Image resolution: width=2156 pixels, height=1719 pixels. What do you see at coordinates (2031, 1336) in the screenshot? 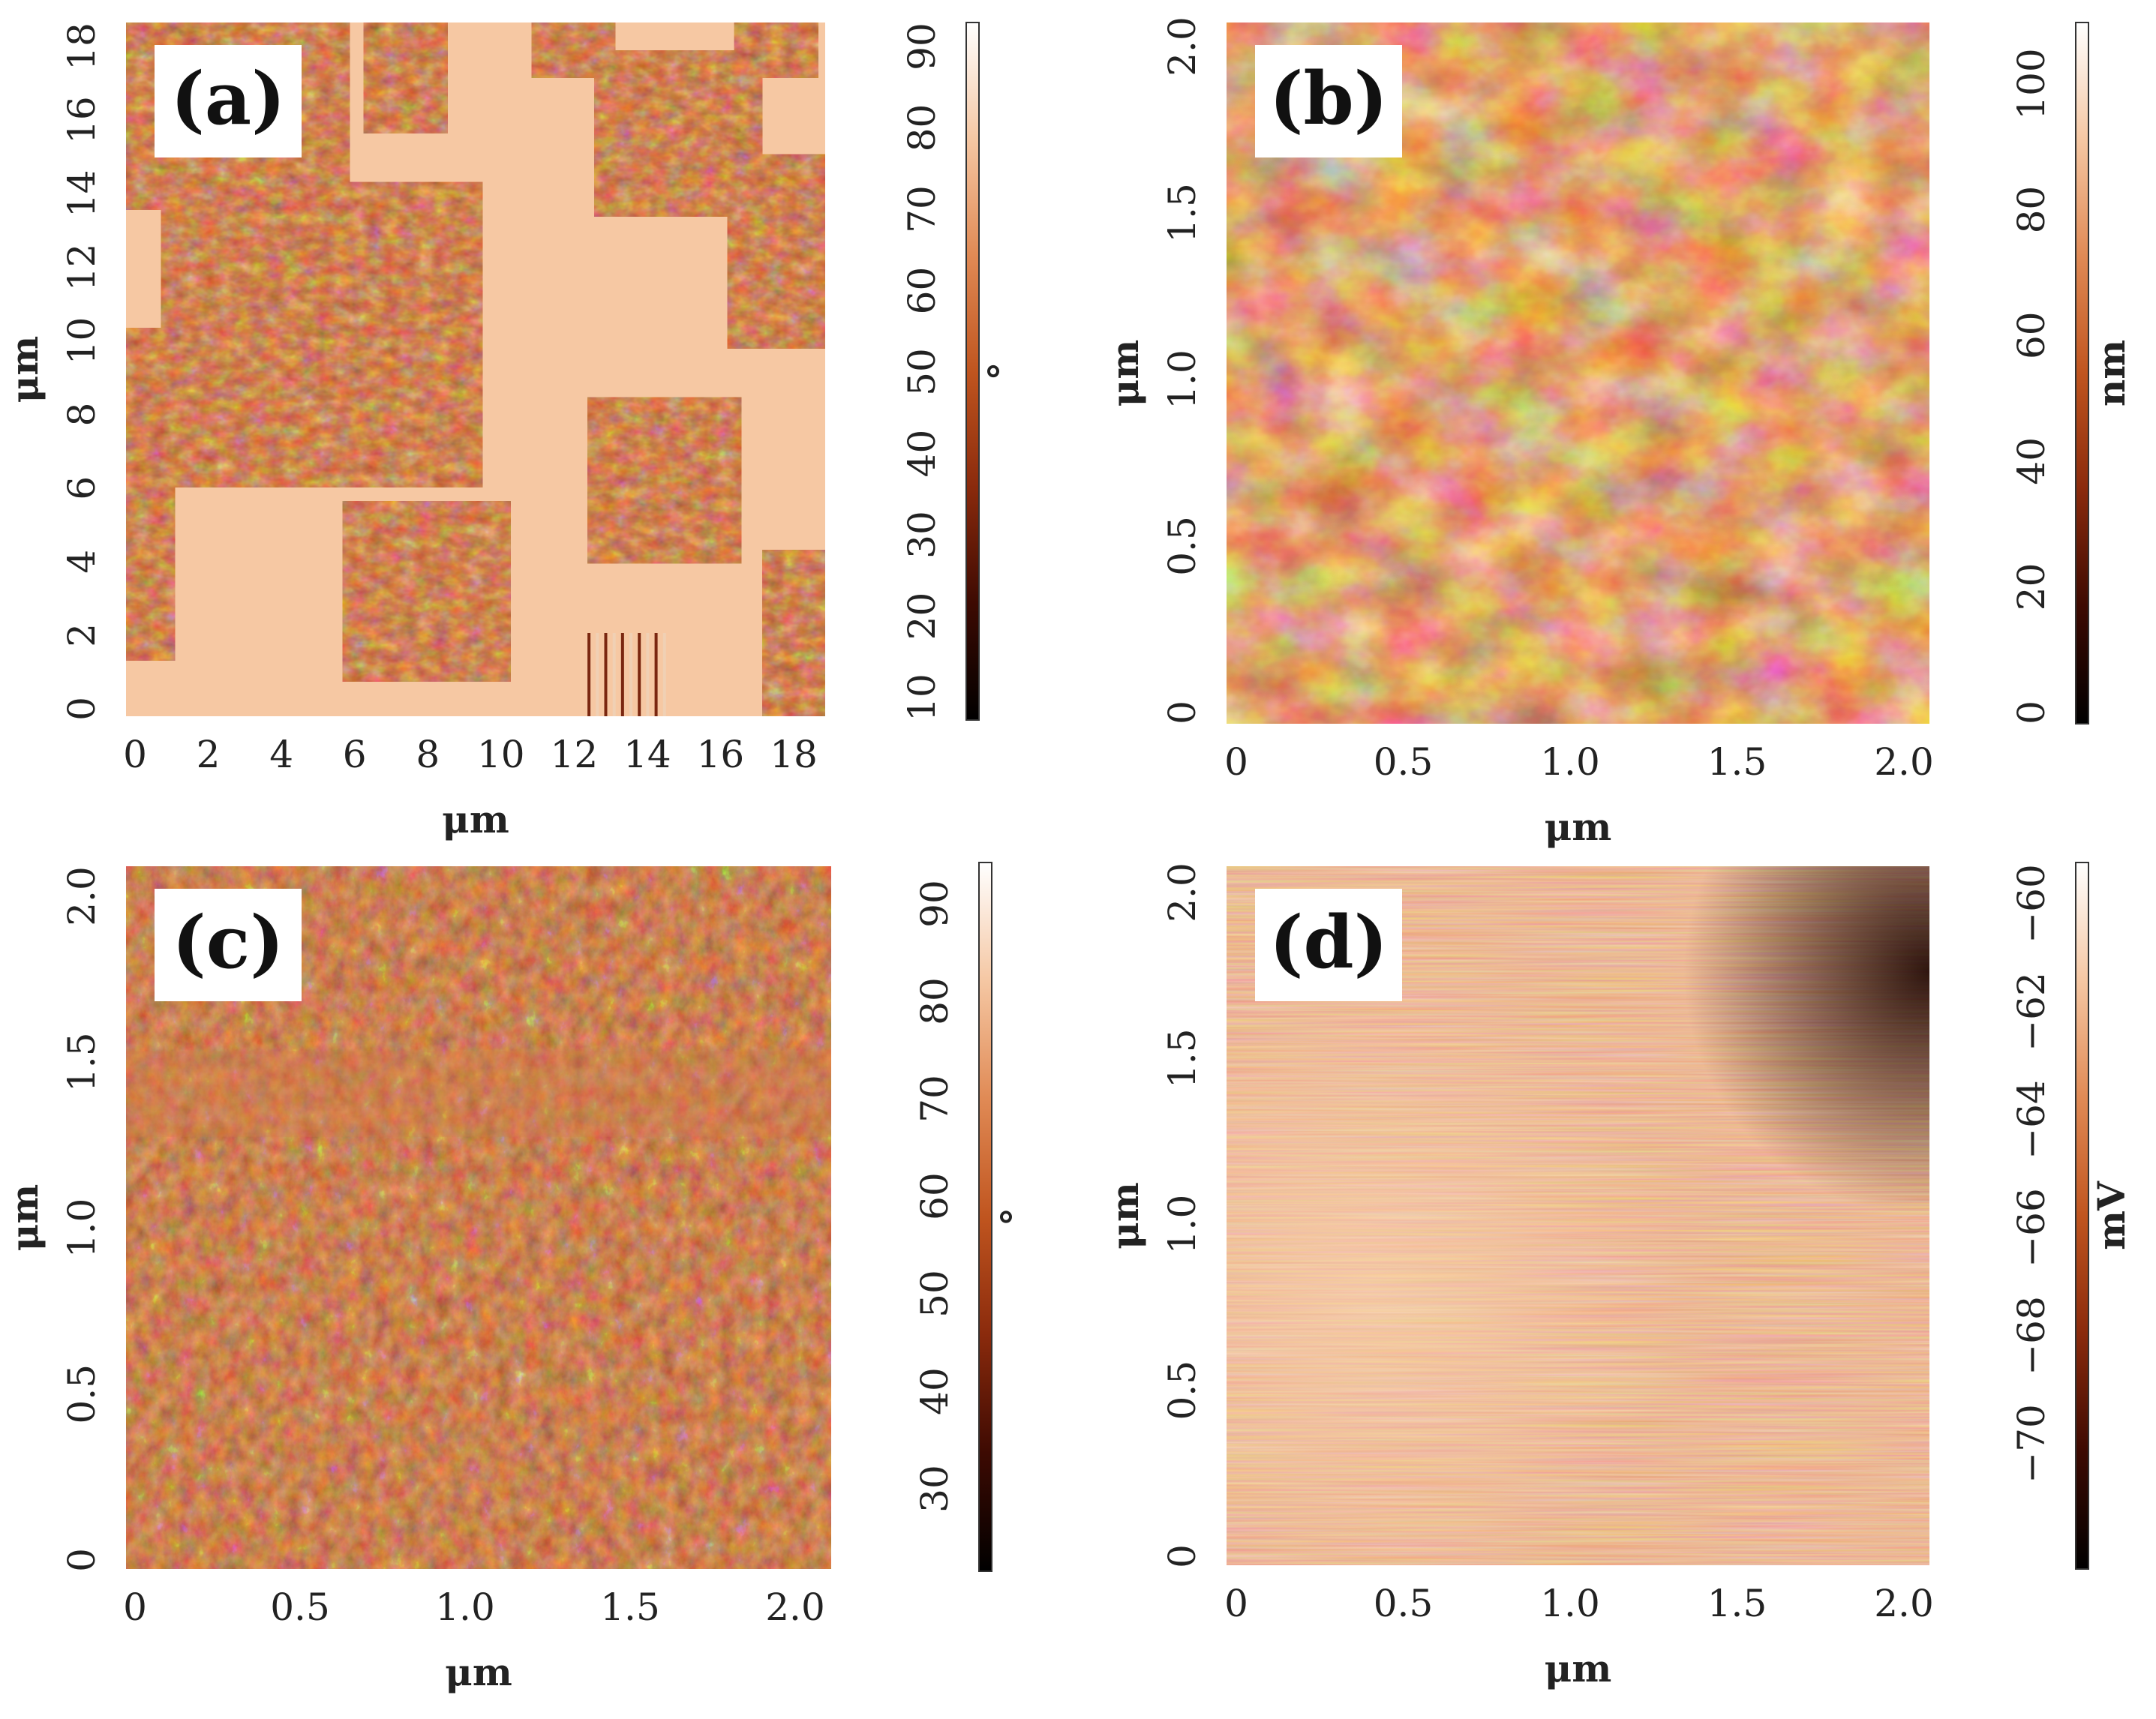
I see `colorbar-tick-label: −68` at bounding box center [2031, 1336].